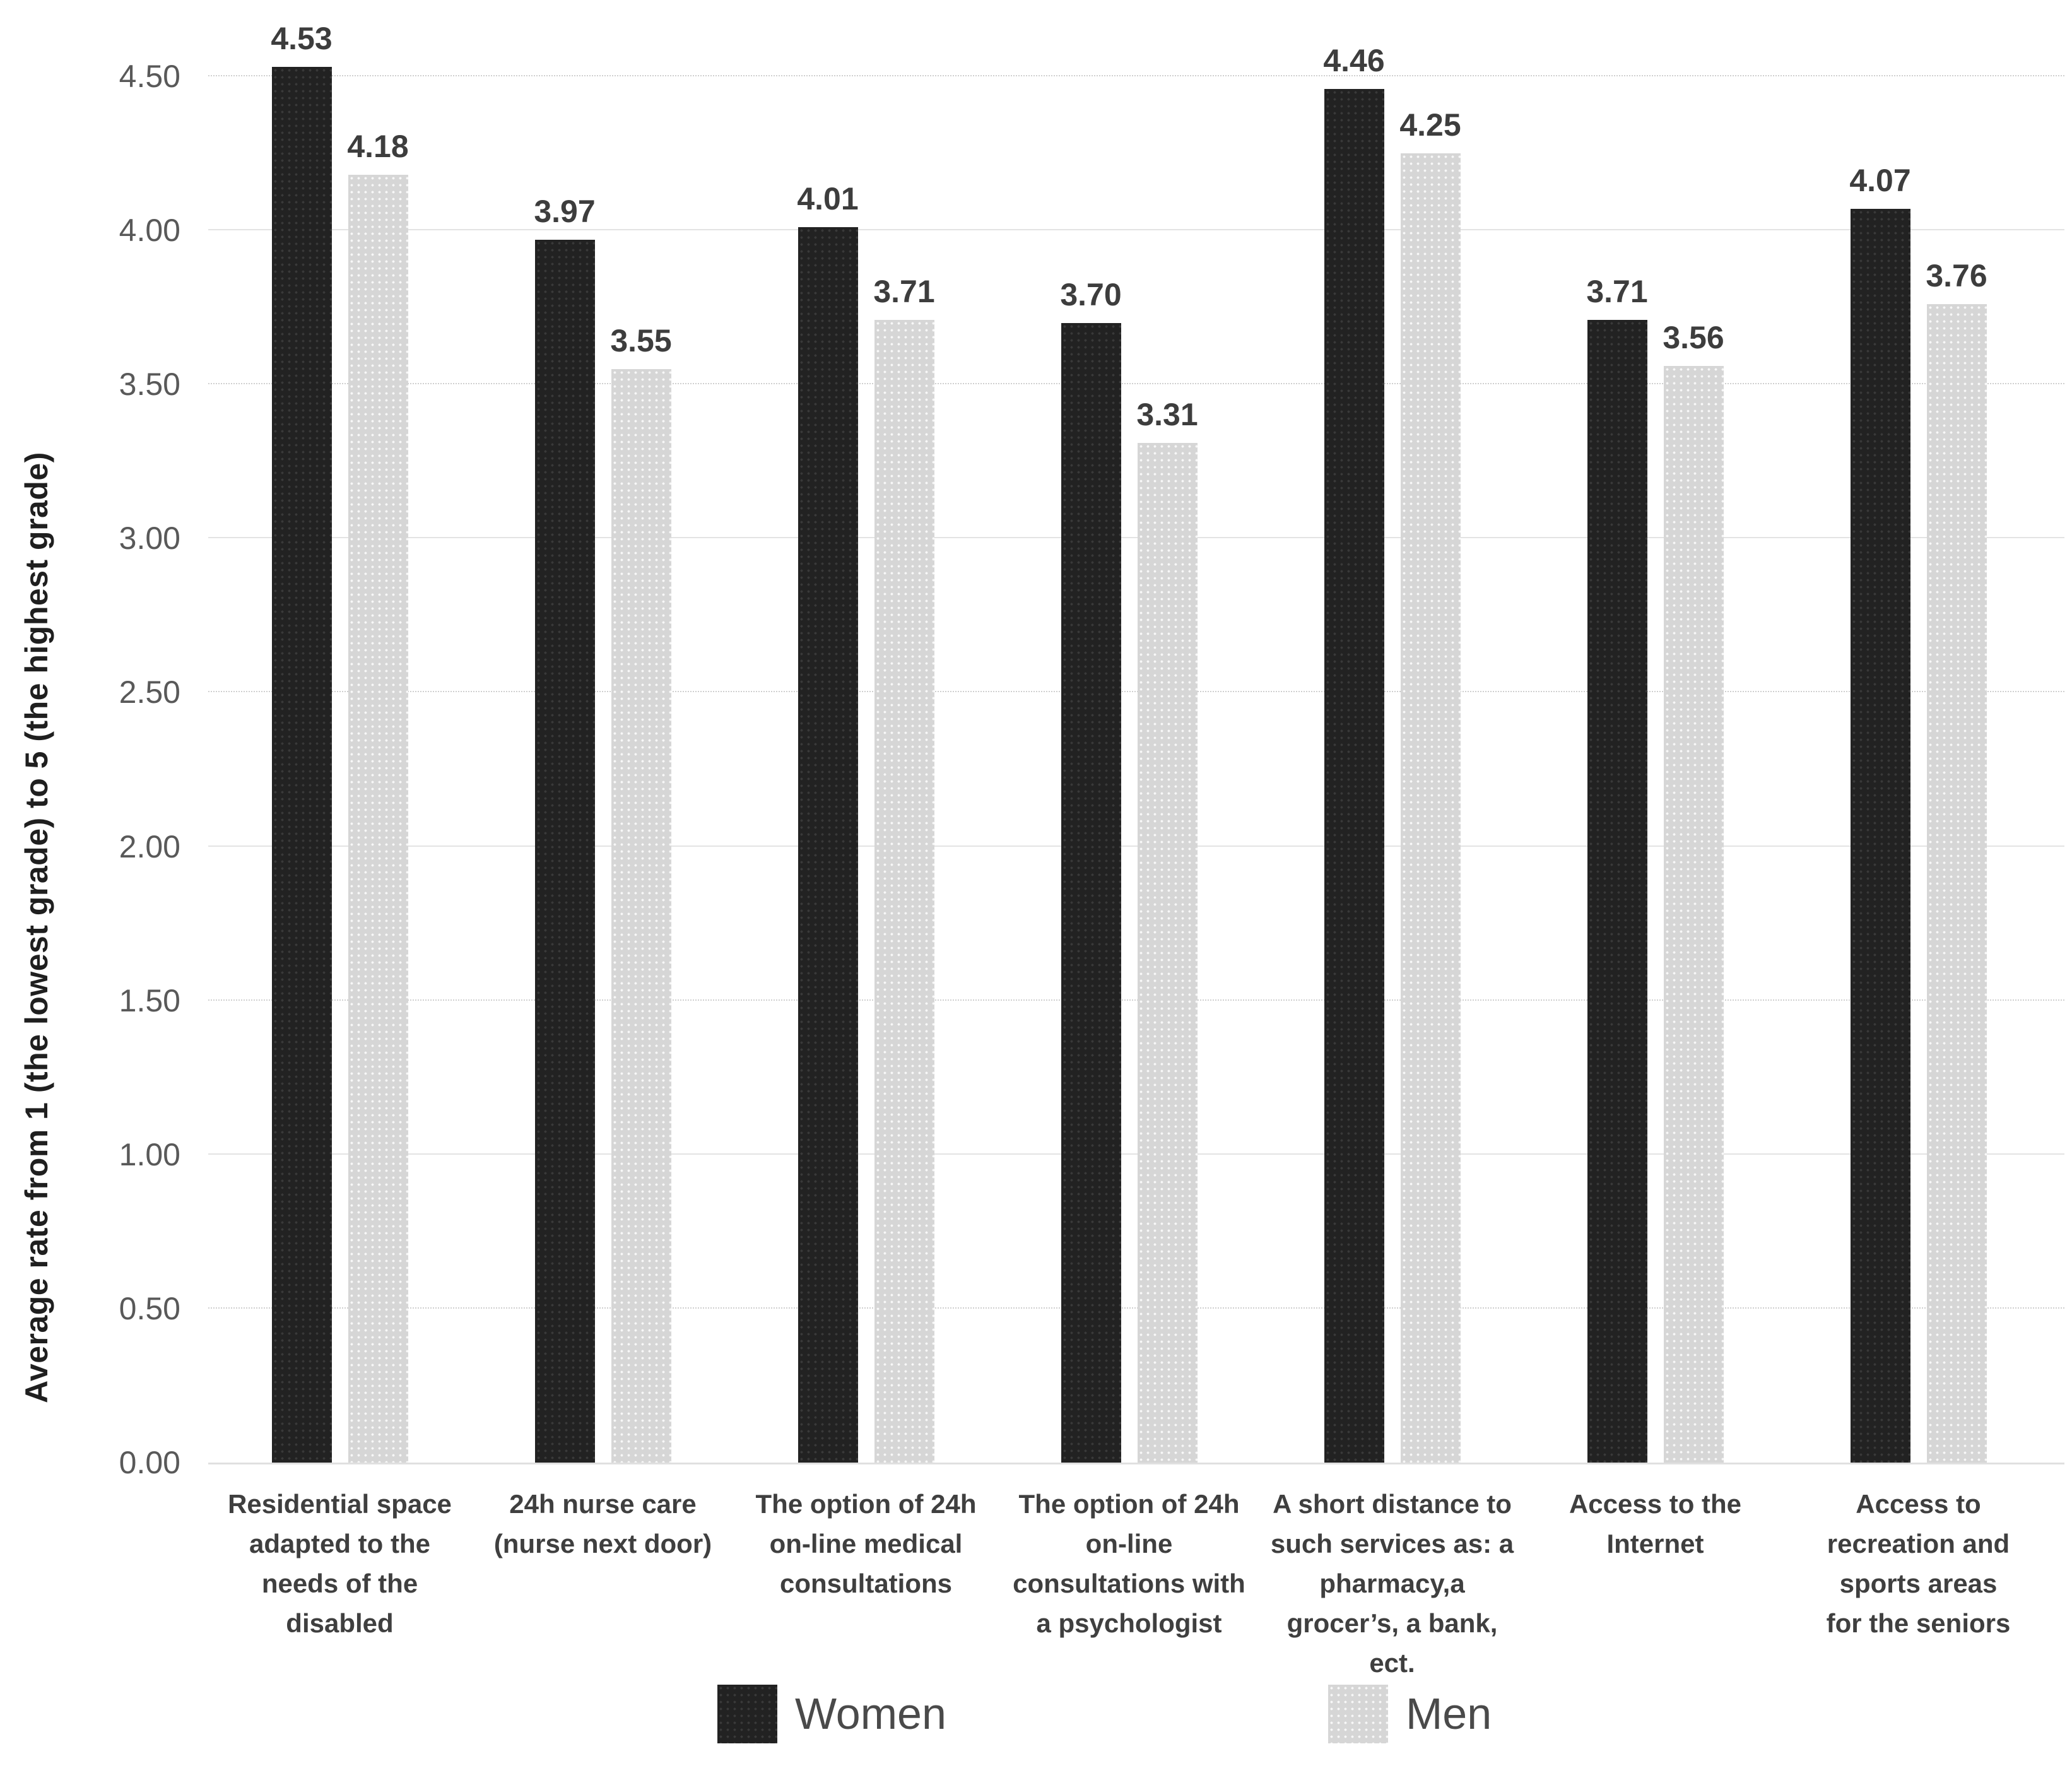  I want to click on y-tick-label: 1.50, so click(149, 1000).